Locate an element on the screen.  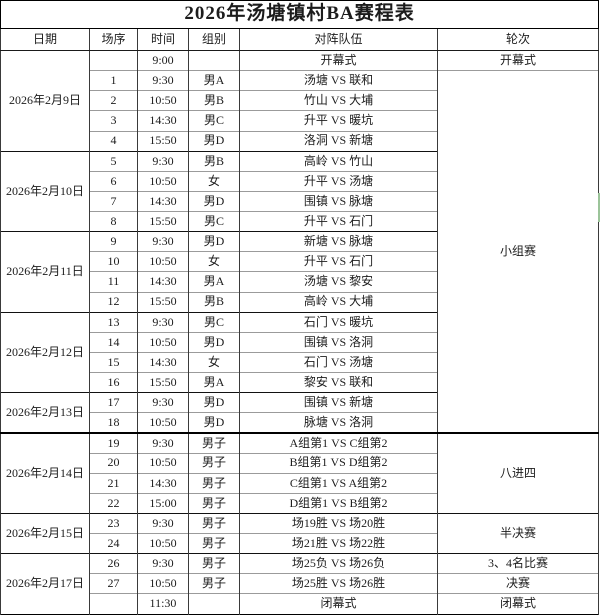
col-header-round: 轮次 is located at coordinates (518, 39).